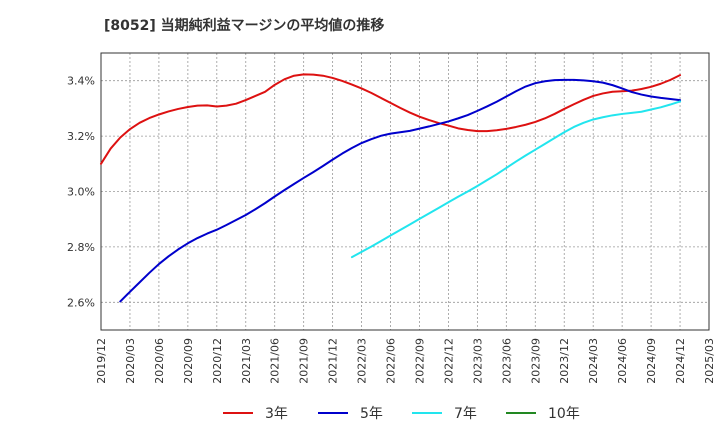  What do you see at coordinates (535, 361) in the screenshot?
I see `x-tick-label: 2023/09` at bounding box center [535, 361].